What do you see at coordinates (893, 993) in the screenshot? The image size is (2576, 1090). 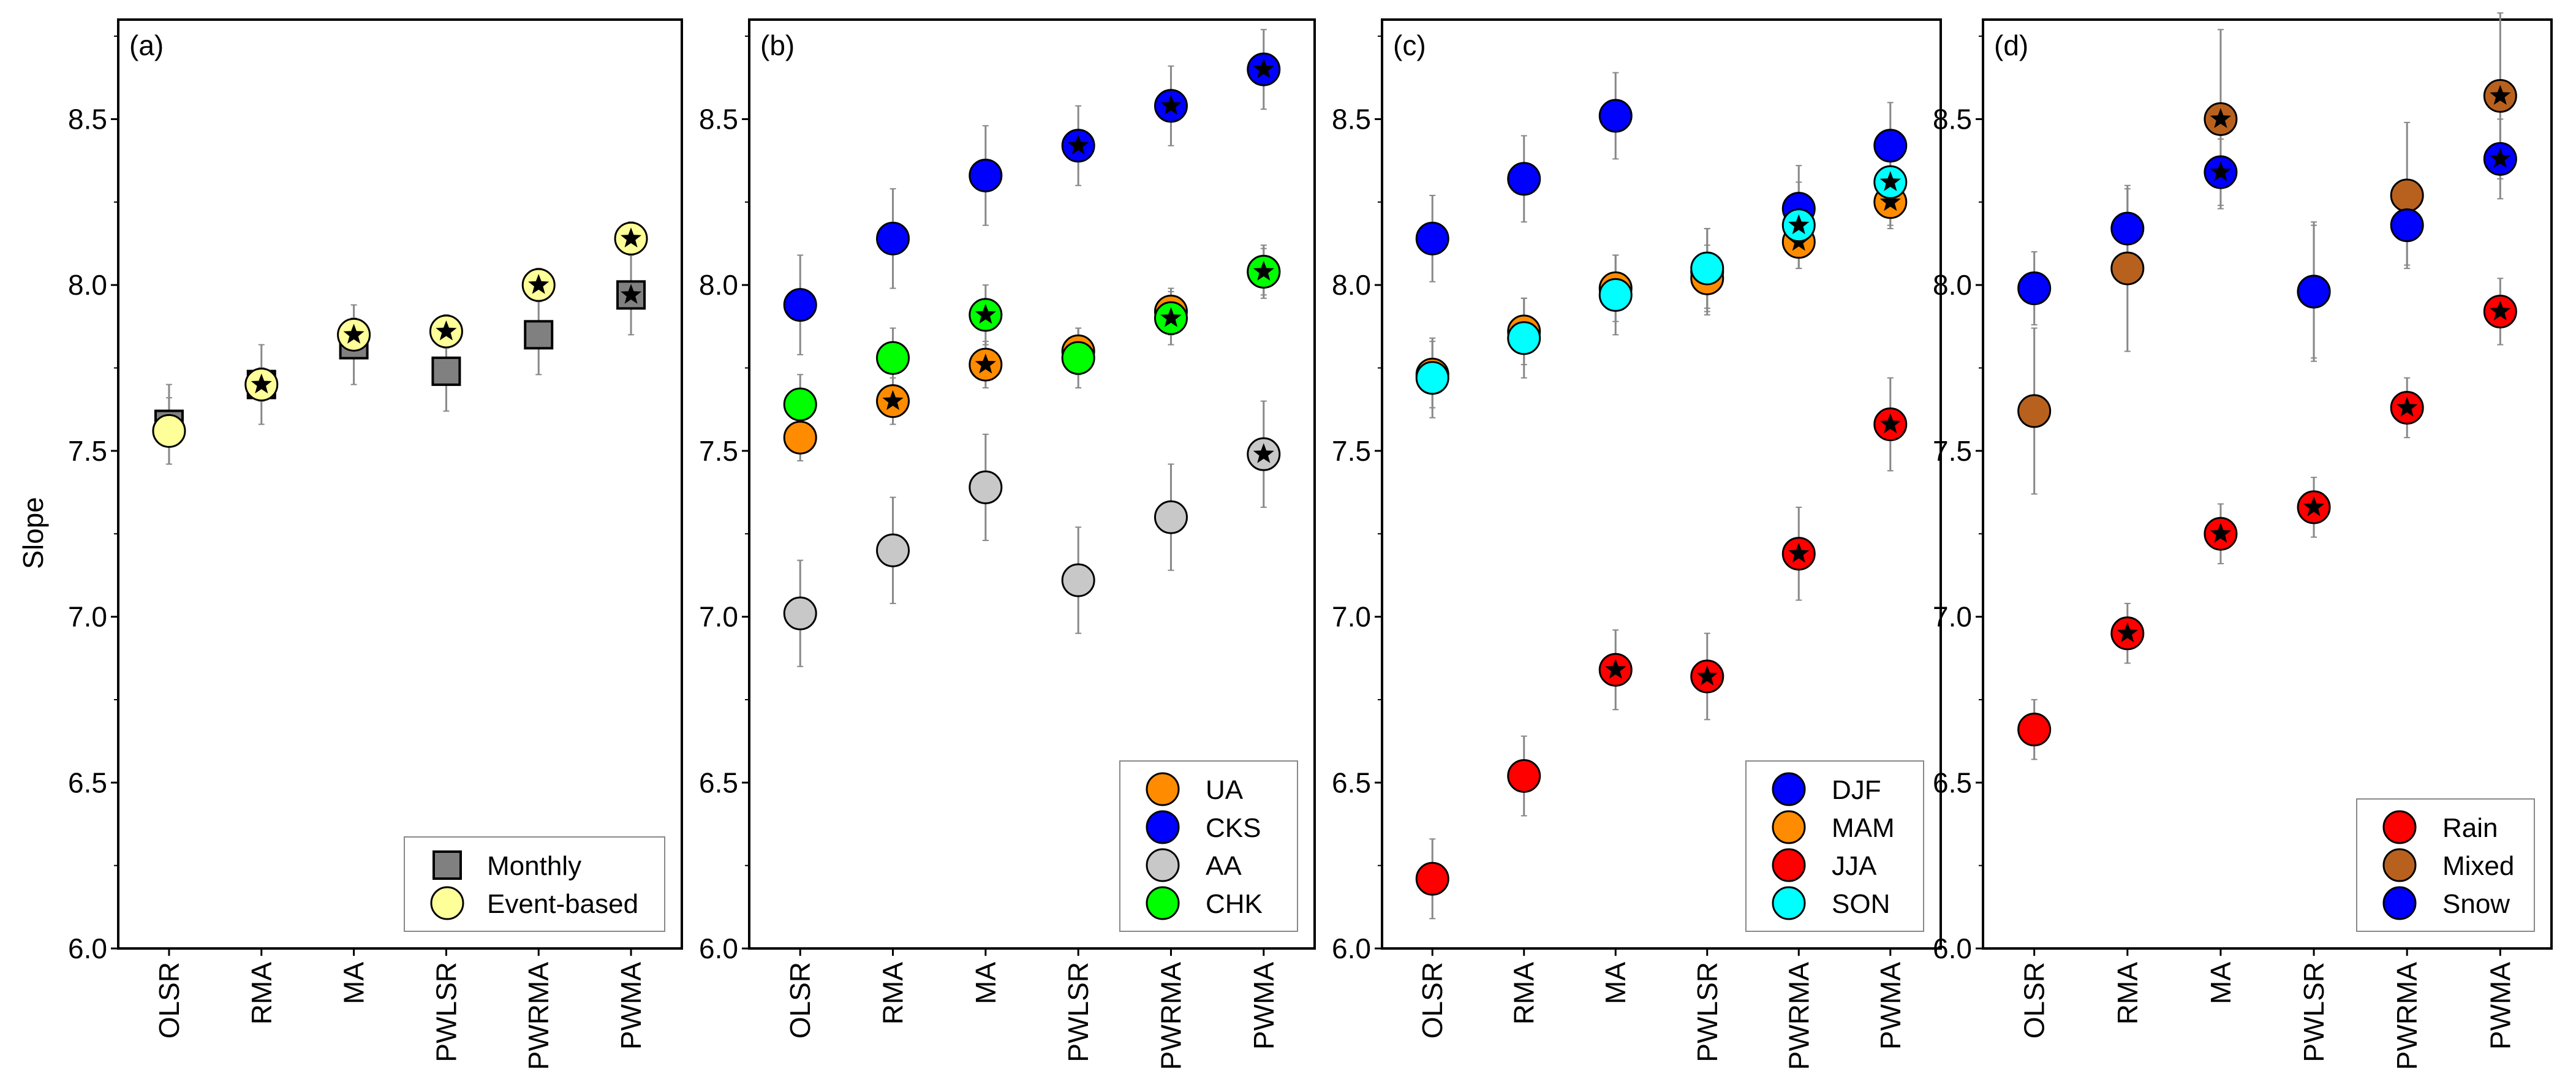 I see `x-tick-label: RMA` at bounding box center [893, 993].